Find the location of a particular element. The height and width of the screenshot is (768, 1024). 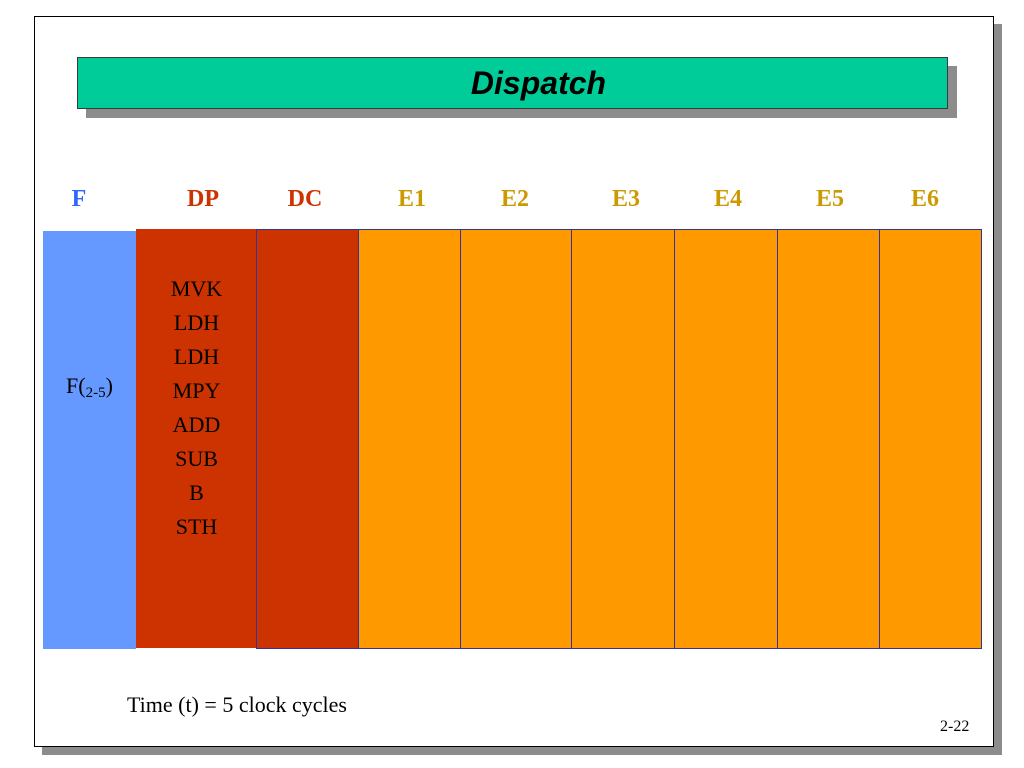

stage-column-e4 is located at coordinates (726, 439).